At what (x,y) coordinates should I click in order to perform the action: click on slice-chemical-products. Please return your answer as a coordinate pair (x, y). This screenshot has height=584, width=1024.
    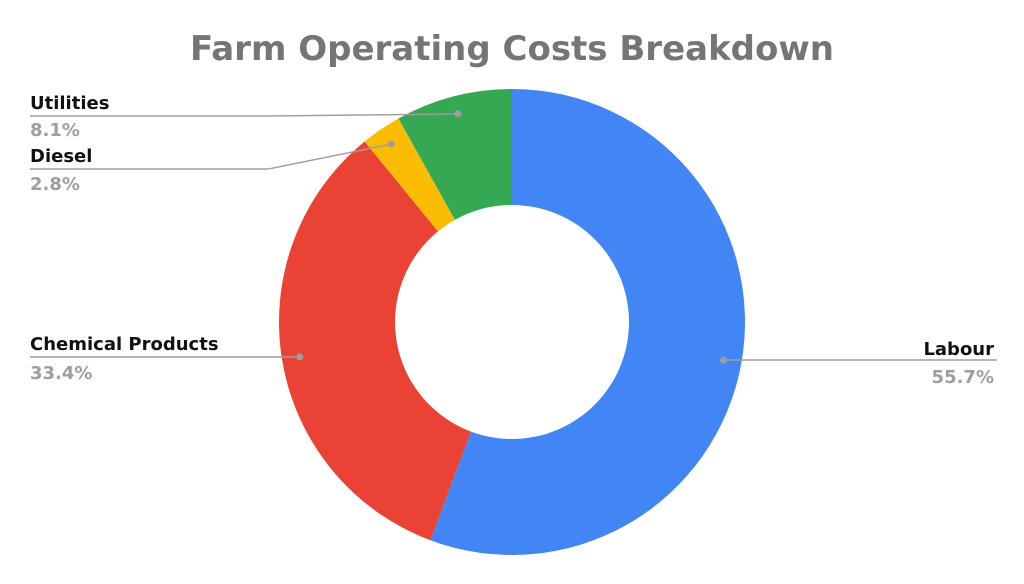
    Looking at the image, I should click on (375, 341).